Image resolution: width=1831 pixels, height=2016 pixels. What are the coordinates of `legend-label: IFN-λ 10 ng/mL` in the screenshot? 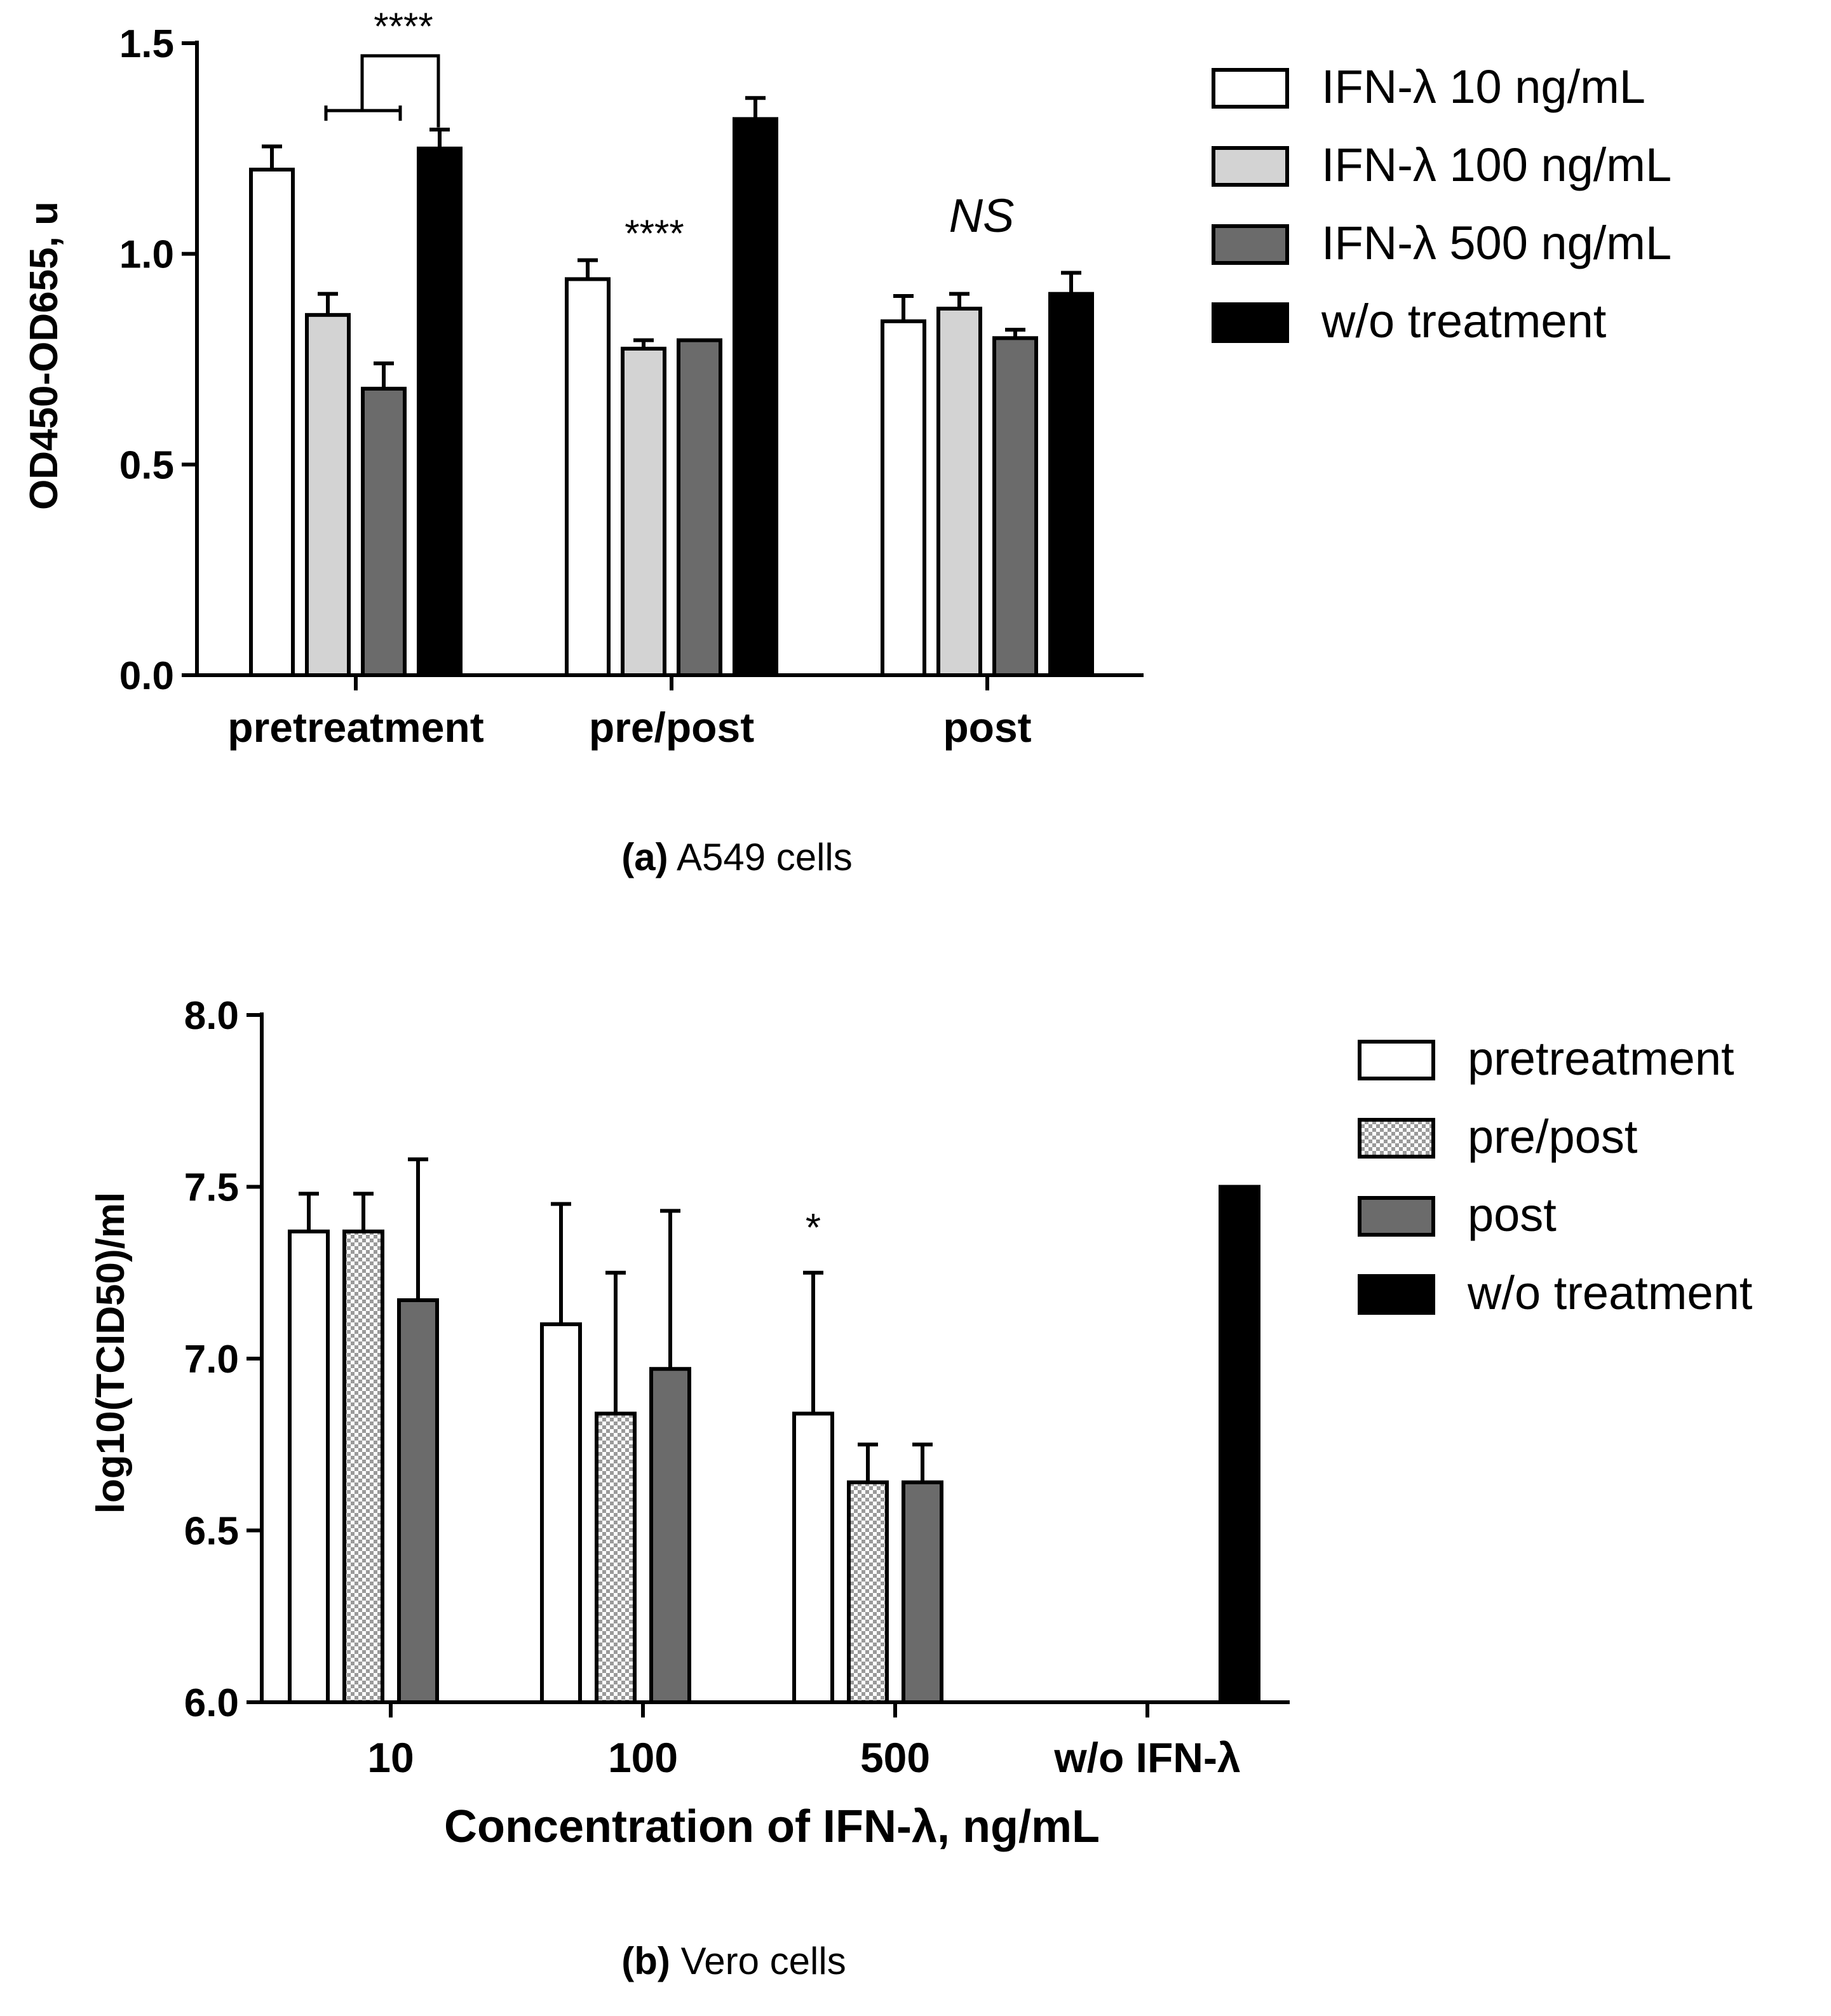 It's located at (1483, 86).